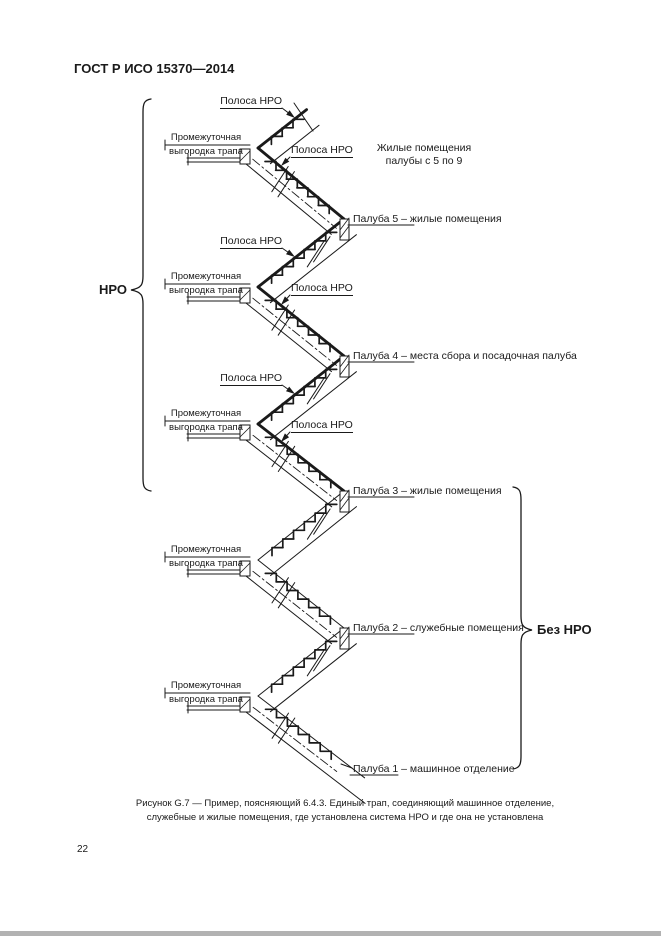  I want to click on deck-2-label: Палуба 2 – служебные помещения, so click(438, 628).